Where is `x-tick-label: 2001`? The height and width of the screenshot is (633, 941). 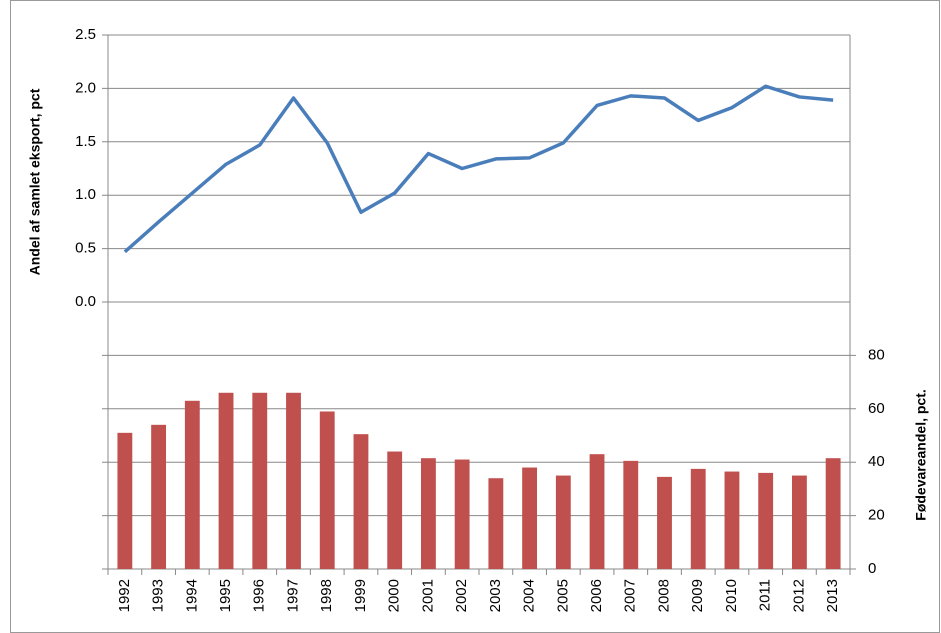
x-tick-label: 2001 is located at coordinates (427, 595).